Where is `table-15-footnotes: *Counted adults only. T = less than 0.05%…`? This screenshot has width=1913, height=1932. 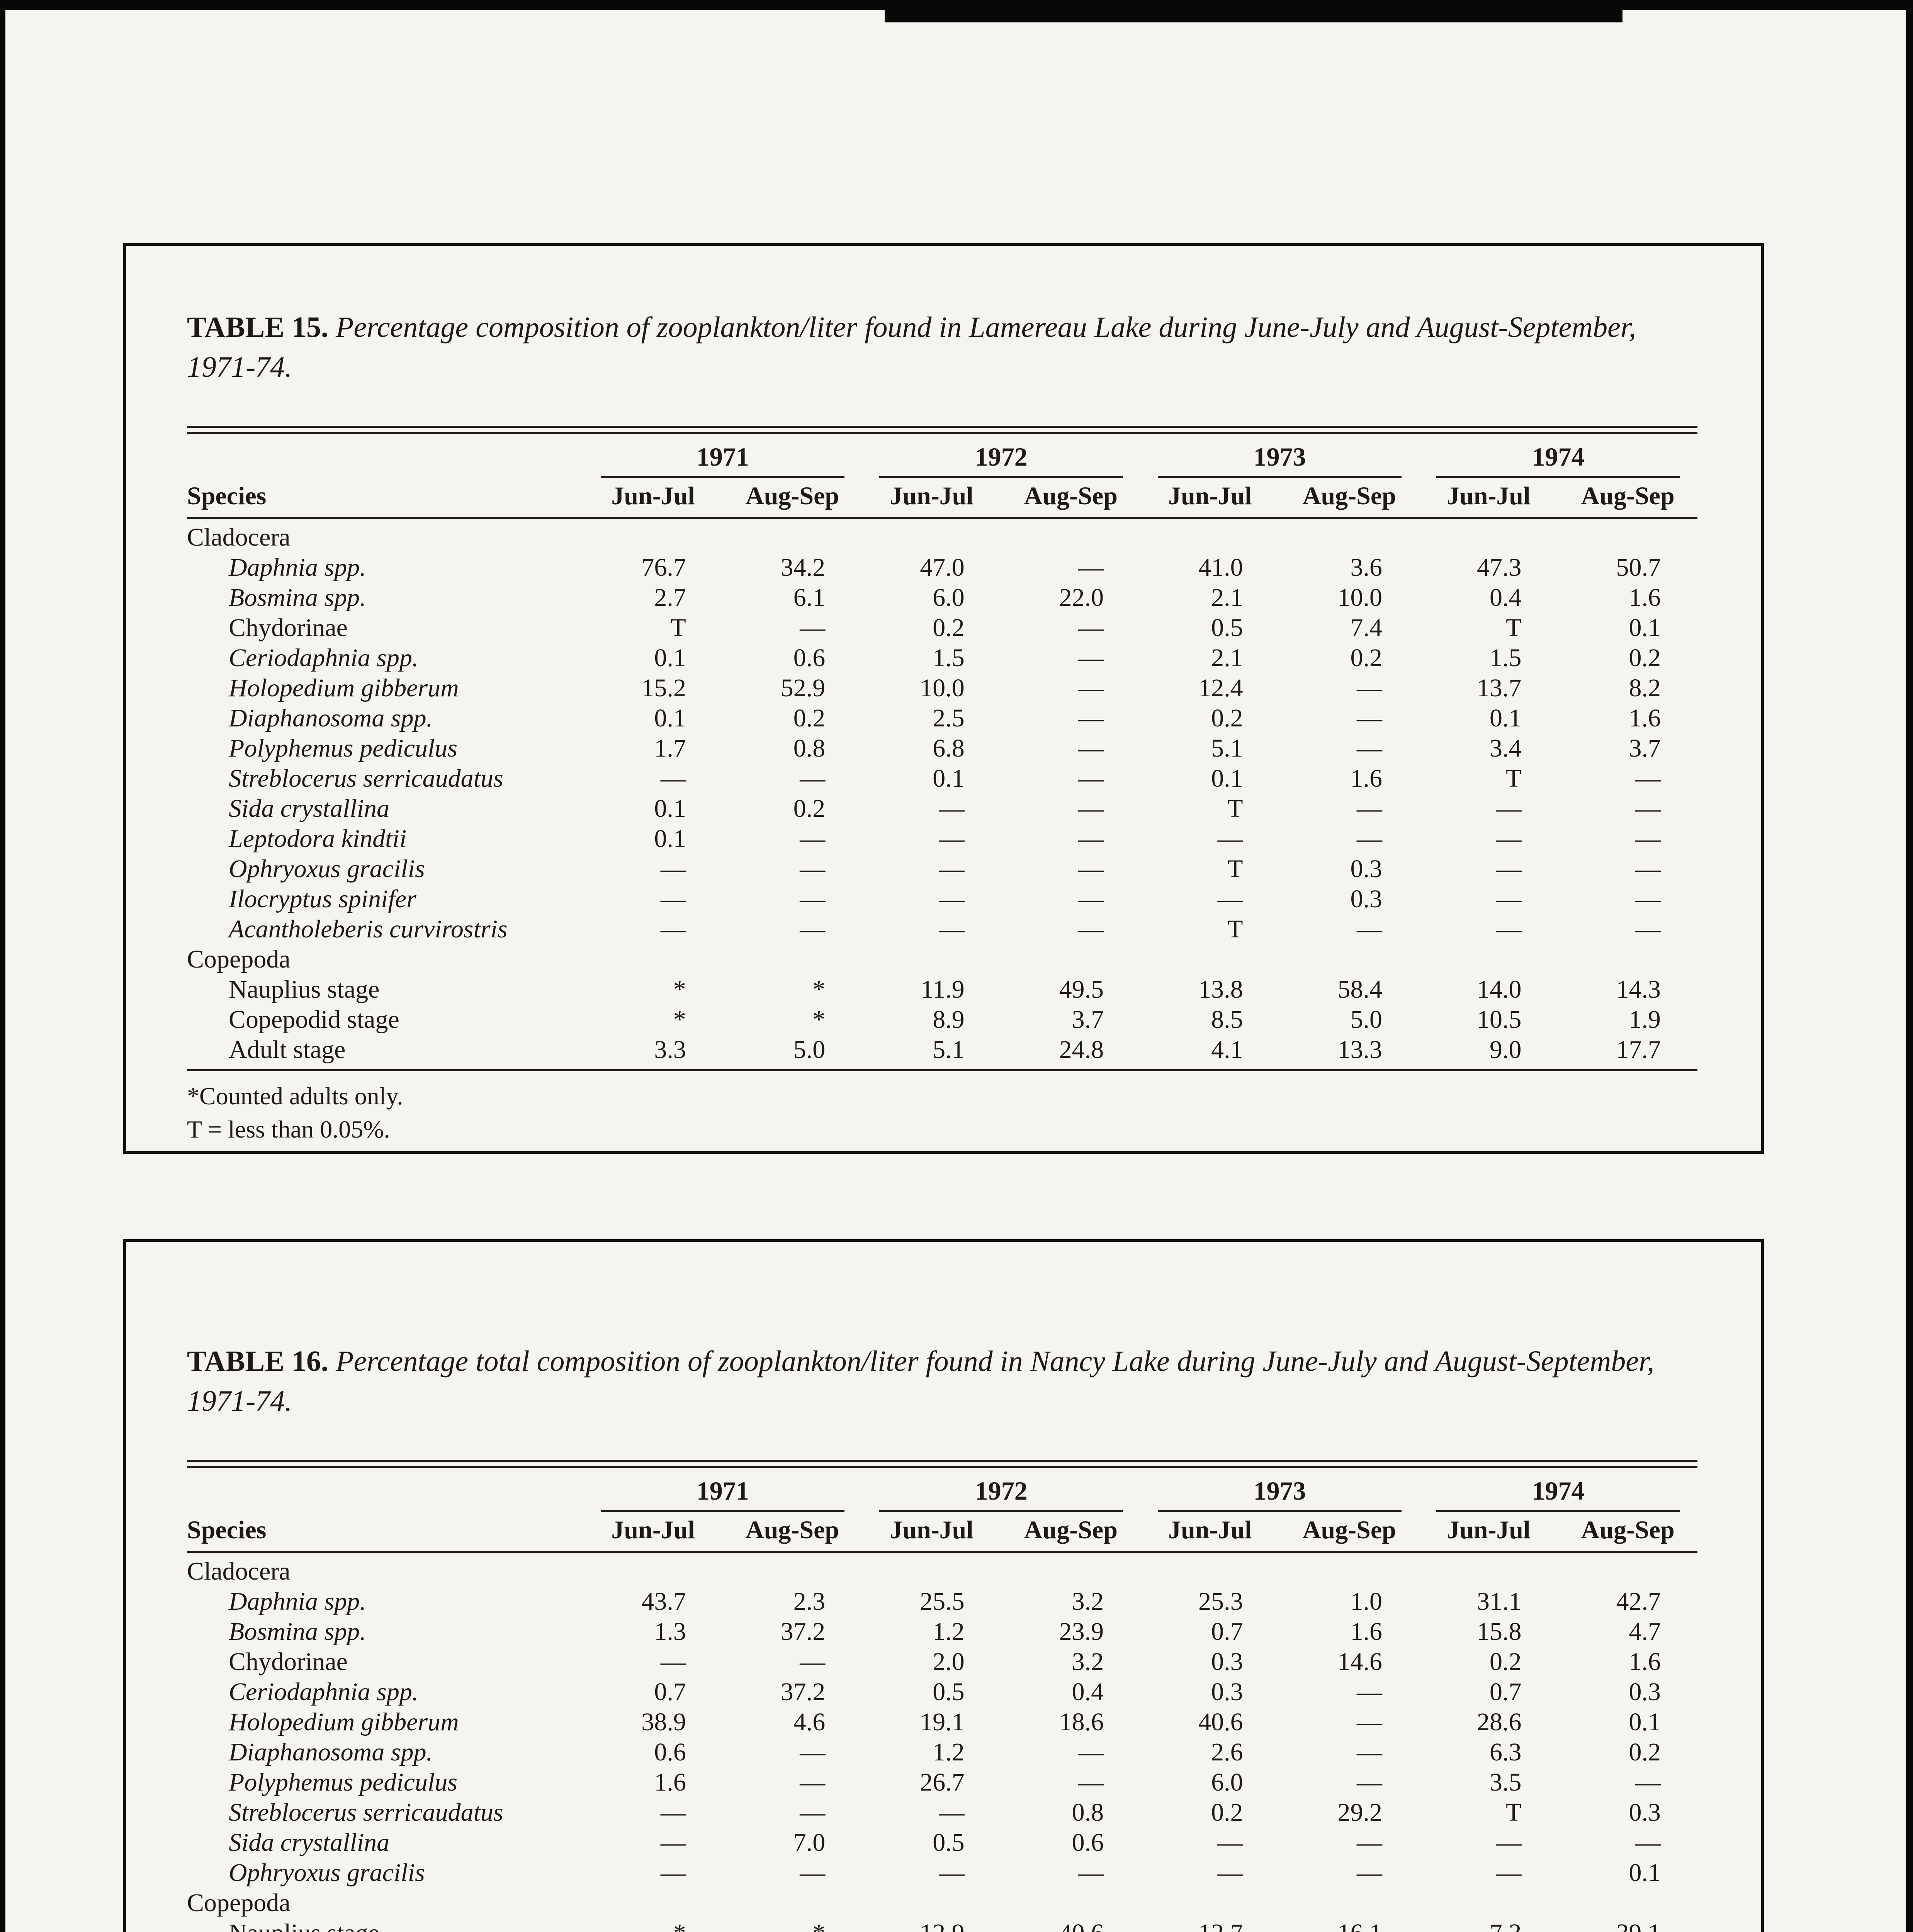
table-15-footnotes: *Counted adults only. T = less than 0.05%… is located at coordinates (942, 1113).